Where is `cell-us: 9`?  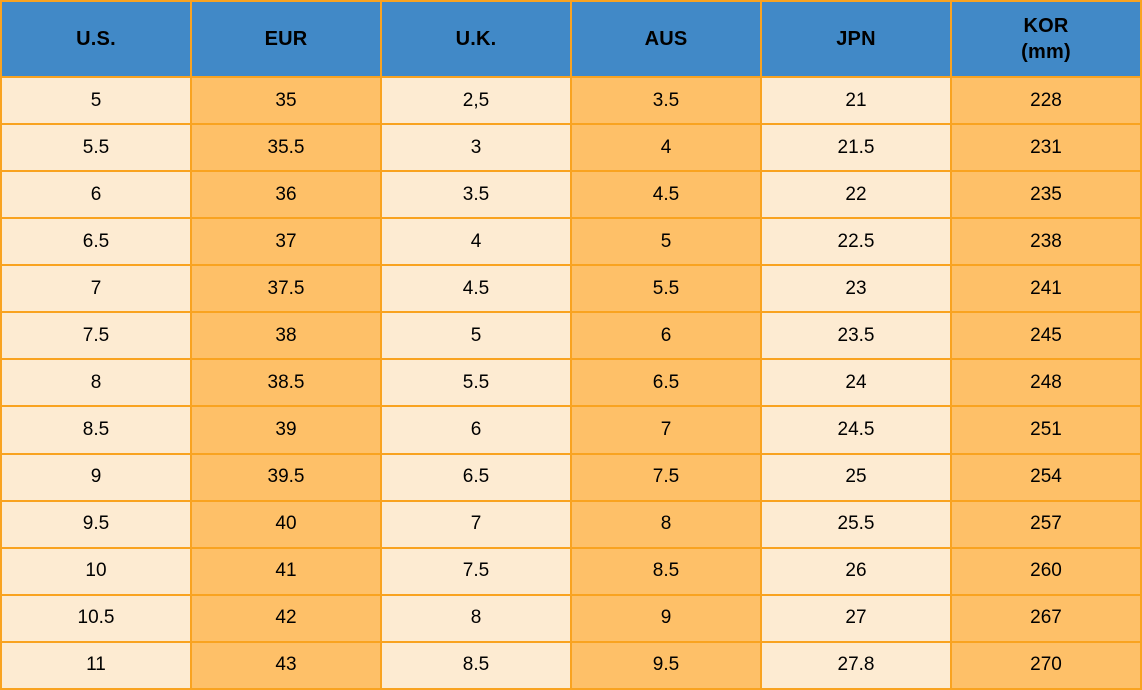 cell-us: 9 is located at coordinates (96, 477).